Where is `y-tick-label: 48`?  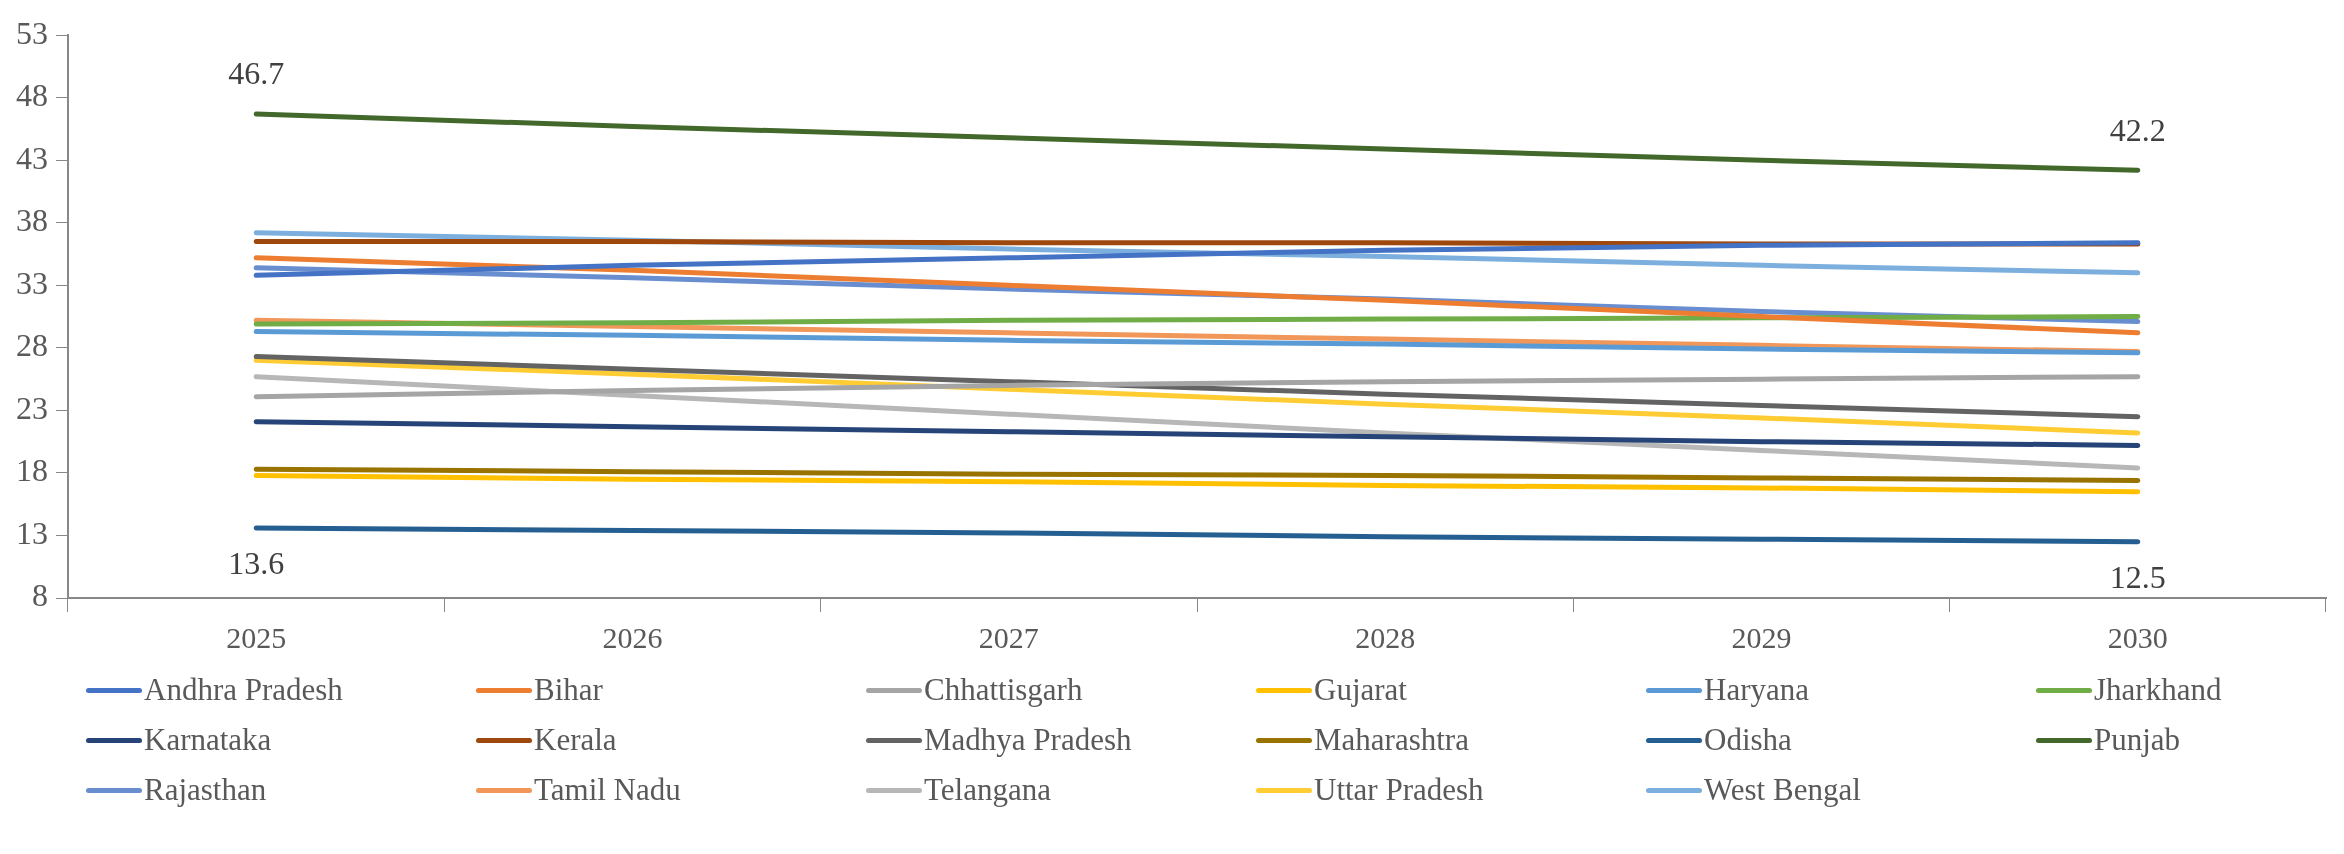 y-tick-label: 48 is located at coordinates (32, 95).